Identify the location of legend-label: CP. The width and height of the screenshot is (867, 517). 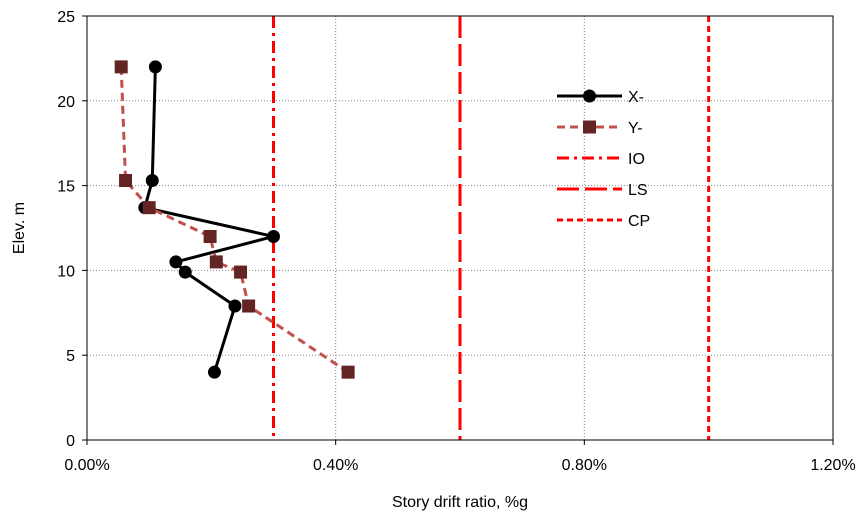
(639, 221).